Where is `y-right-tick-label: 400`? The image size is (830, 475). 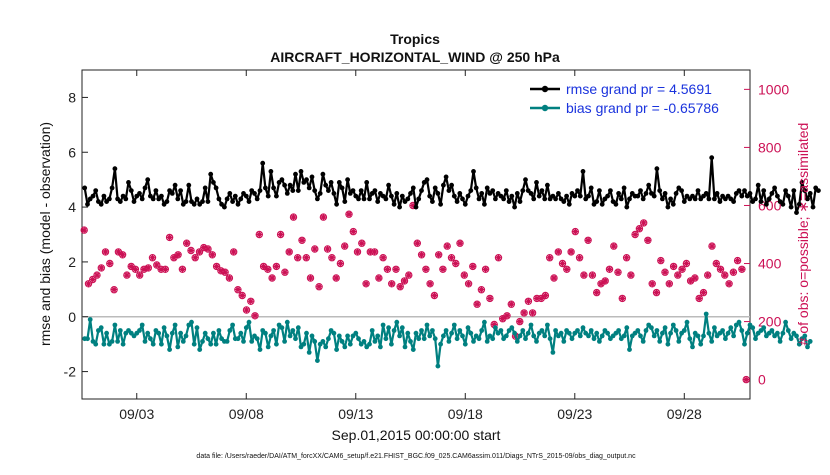 y-right-tick-label: 400 is located at coordinates (770, 264).